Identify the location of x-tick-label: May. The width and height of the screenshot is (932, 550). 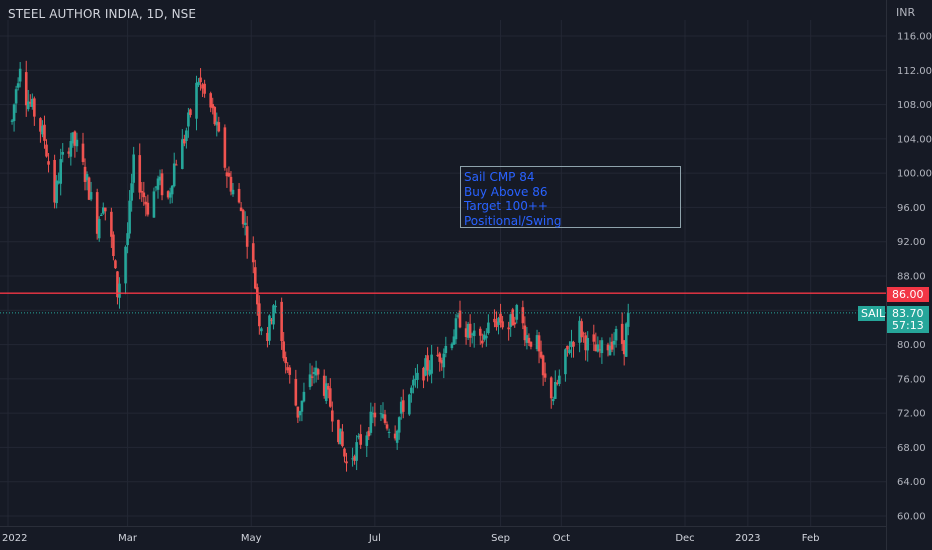
(251, 538).